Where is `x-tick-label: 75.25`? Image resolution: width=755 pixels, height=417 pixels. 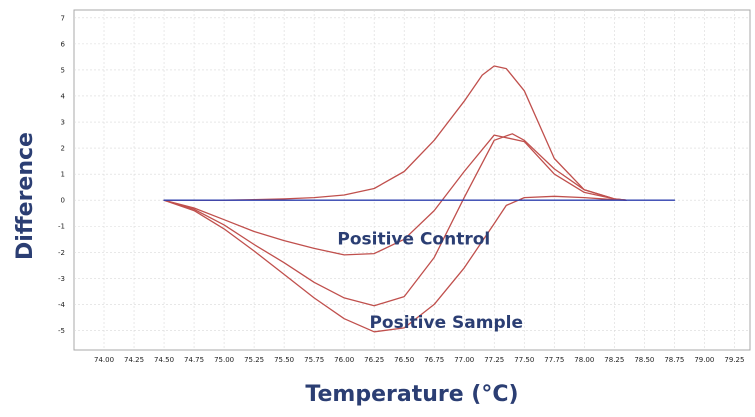 x-tick-label: 75.25 is located at coordinates (254, 360).